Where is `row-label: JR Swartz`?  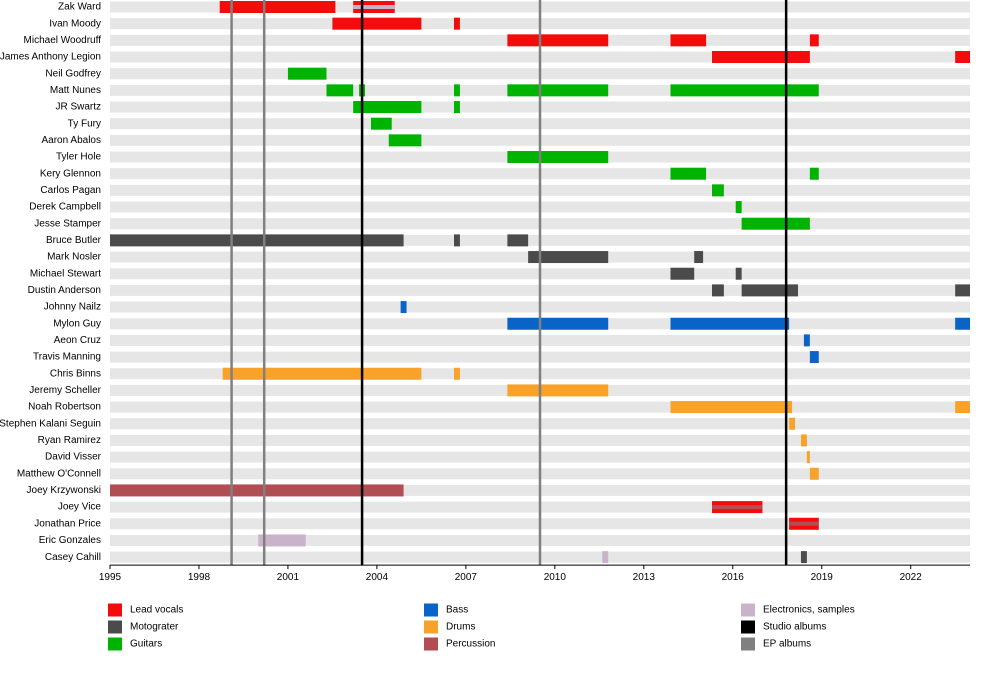
row-label: JR Swartz is located at coordinates (78, 107).